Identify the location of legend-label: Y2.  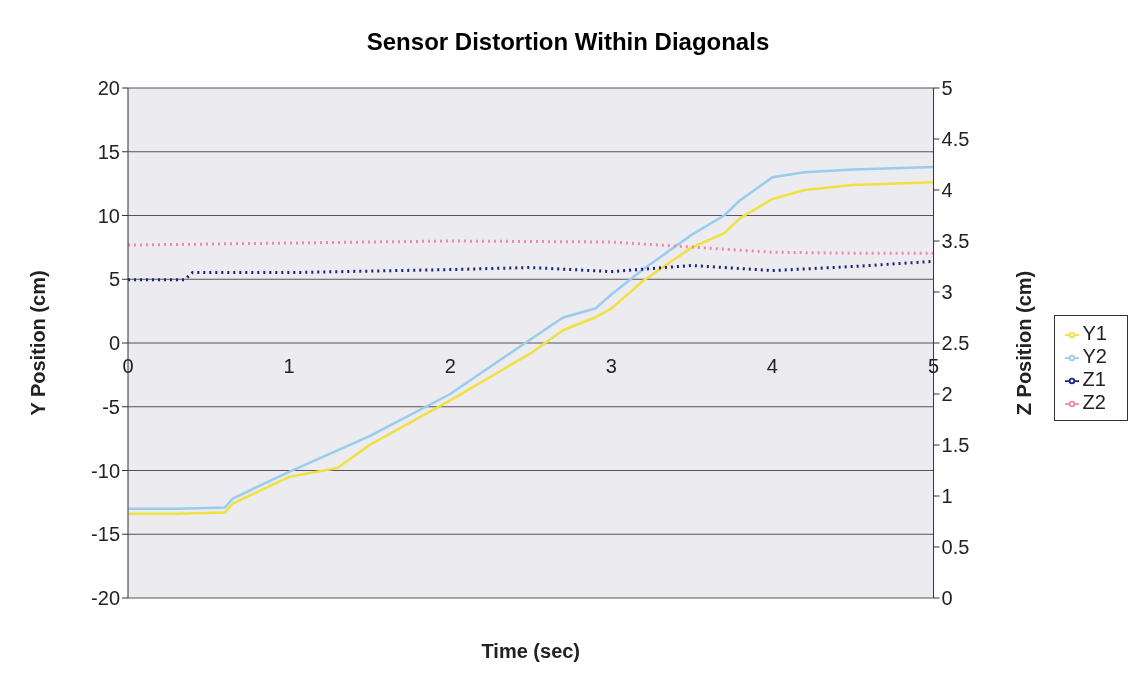
(1094, 356).